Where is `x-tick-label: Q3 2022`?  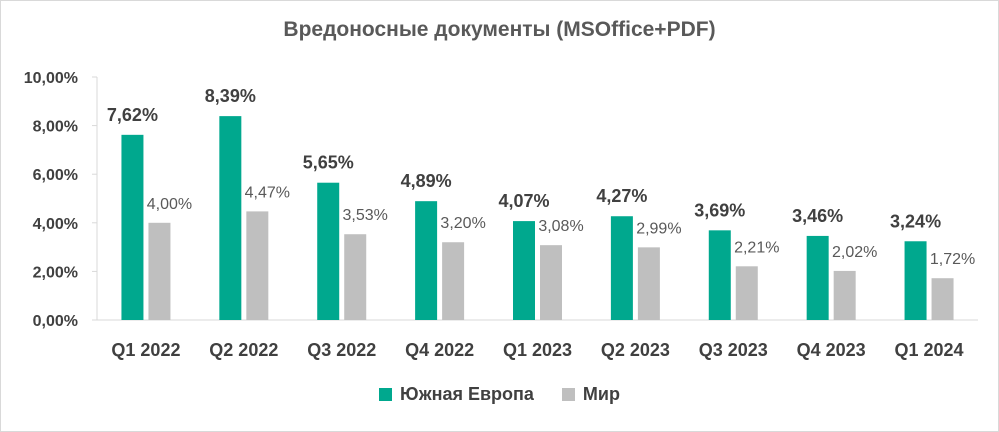
x-tick-label: Q3 2022 is located at coordinates (341, 350).